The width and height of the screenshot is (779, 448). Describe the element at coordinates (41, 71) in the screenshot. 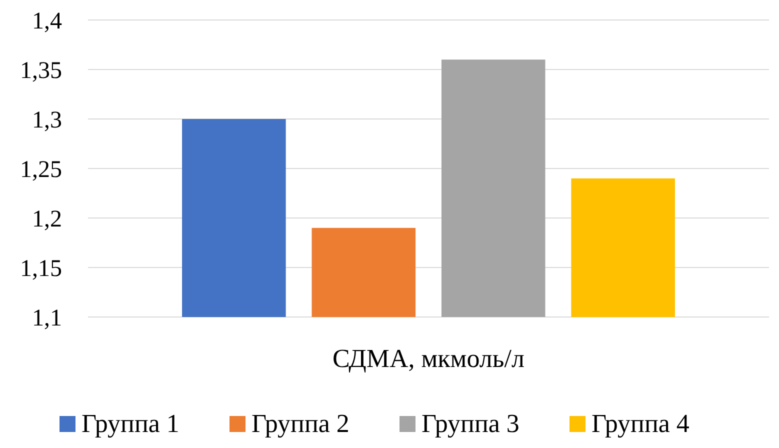

I see `y-tick-label: 1,35` at that location.